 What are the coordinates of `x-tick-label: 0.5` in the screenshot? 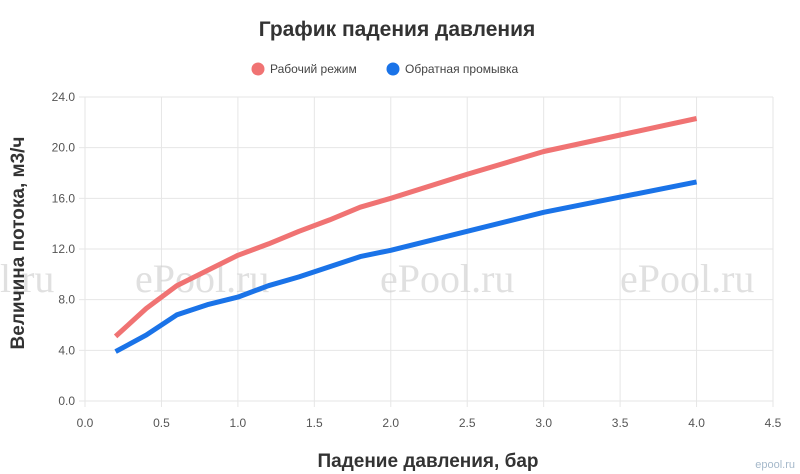 It's located at (161, 423).